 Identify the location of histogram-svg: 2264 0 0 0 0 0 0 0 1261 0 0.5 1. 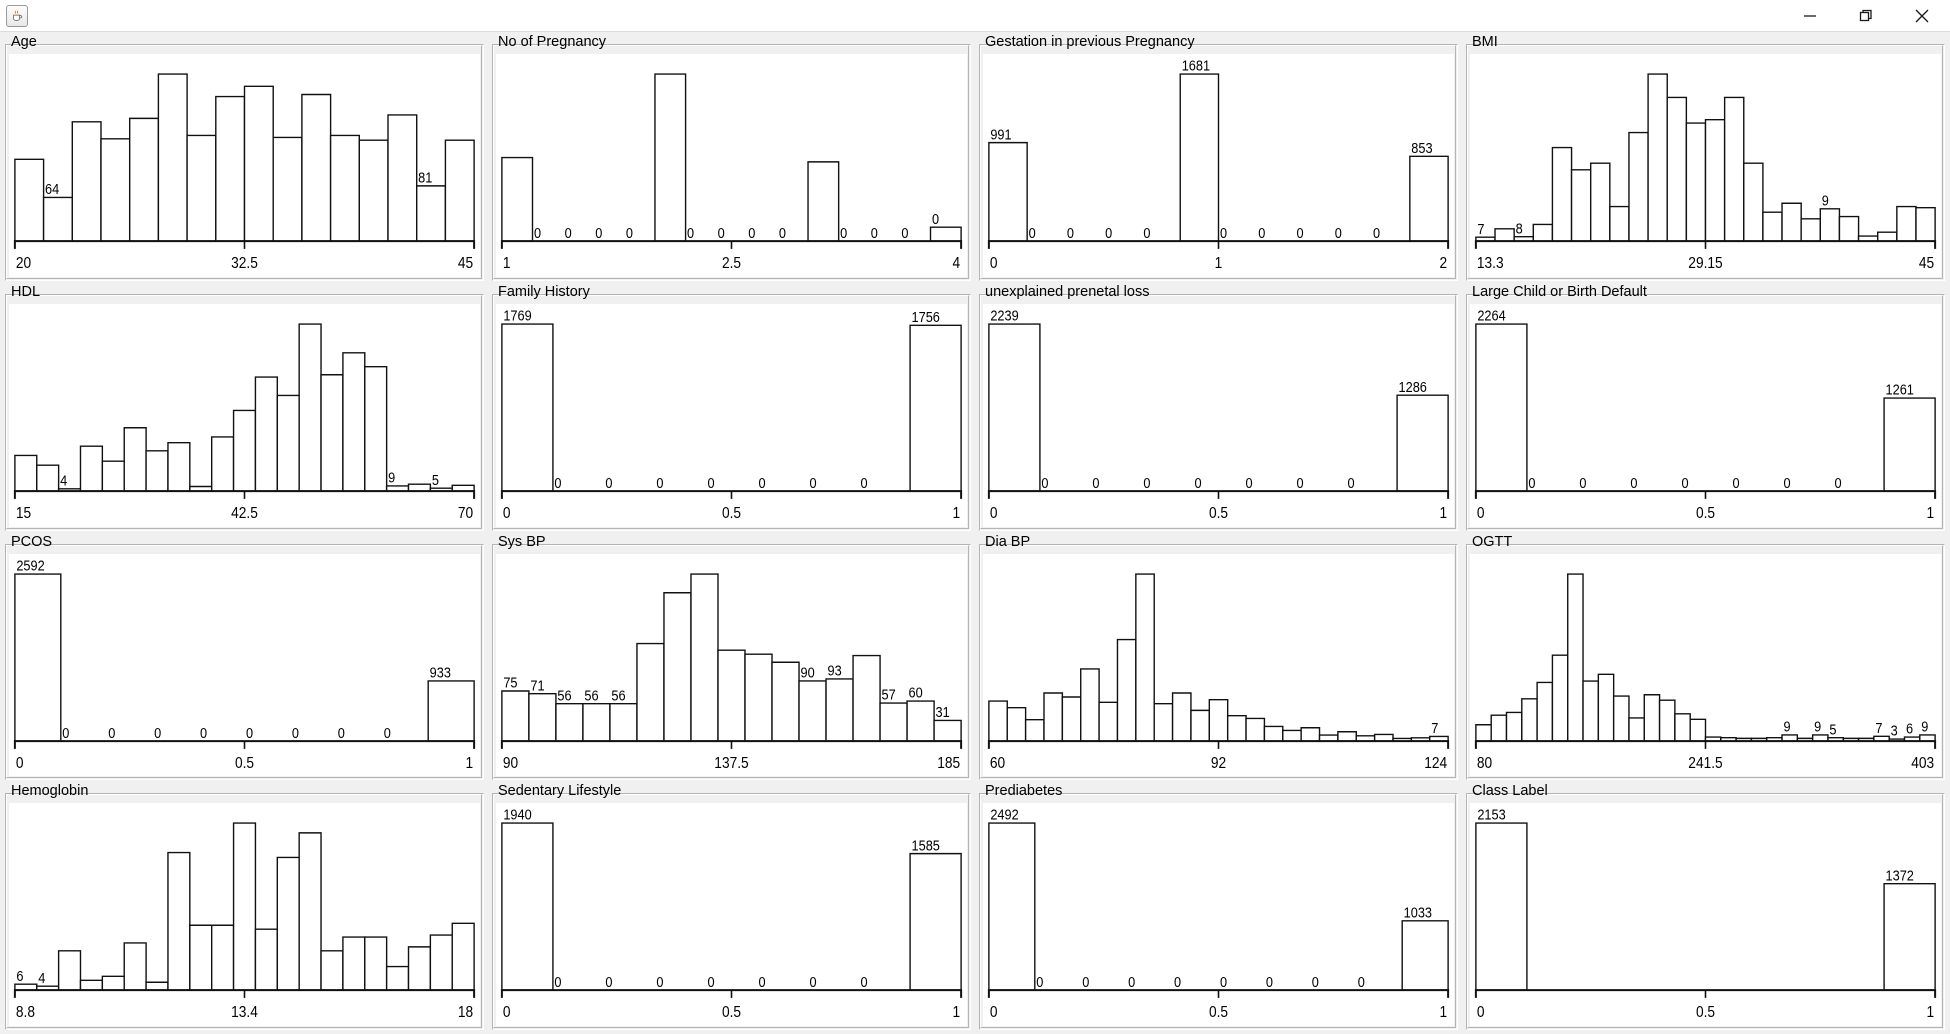
(1705, 415).